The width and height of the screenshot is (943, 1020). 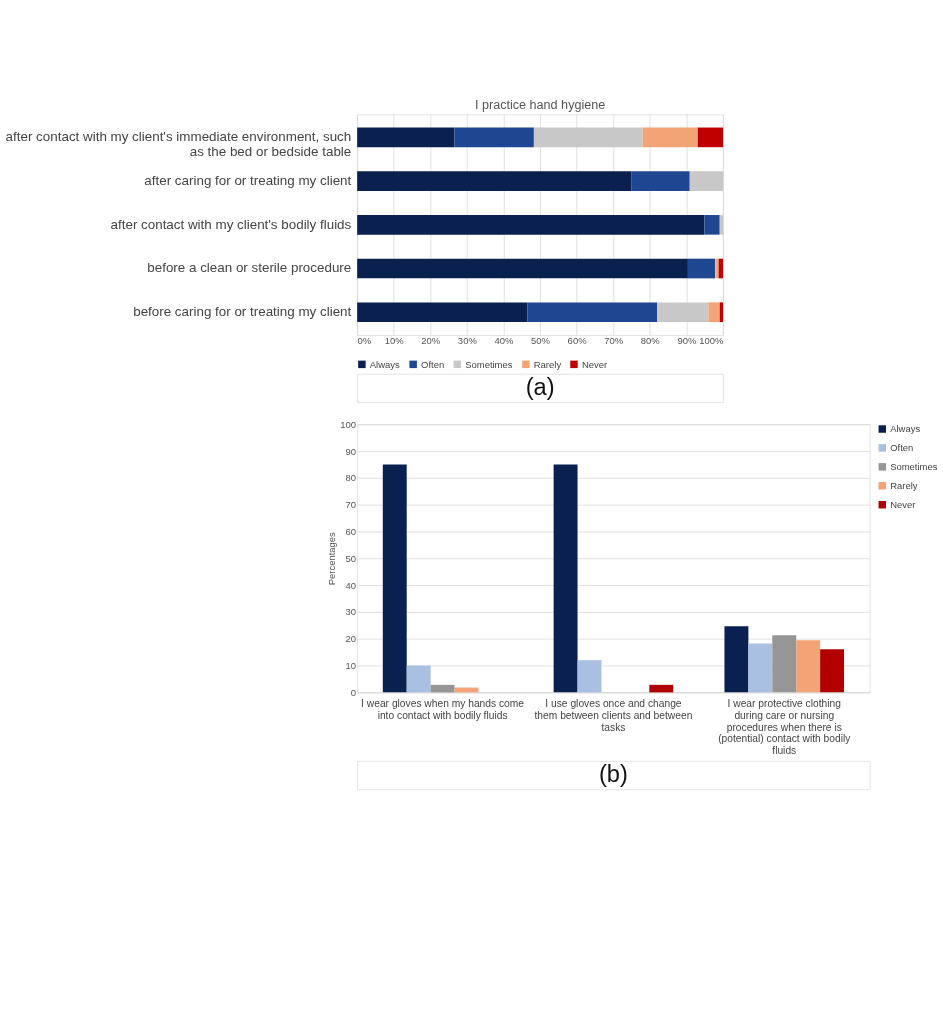 I want to click on y-tick-label: 0, so click(x=353, y=692).